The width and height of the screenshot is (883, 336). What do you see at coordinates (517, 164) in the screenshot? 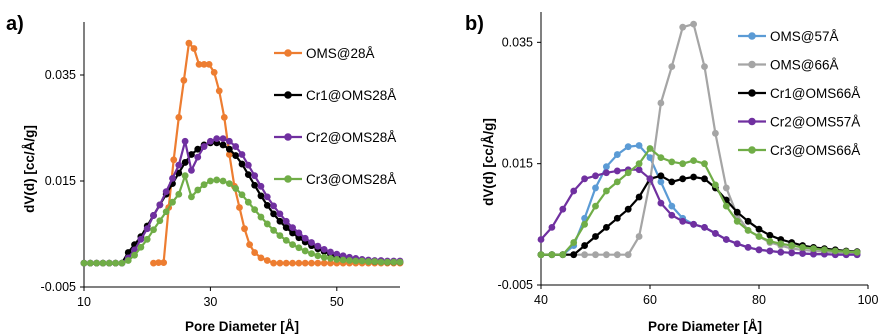
I see `panel-b-y-tick-label: 0.015` at bounding box center [517, 164].